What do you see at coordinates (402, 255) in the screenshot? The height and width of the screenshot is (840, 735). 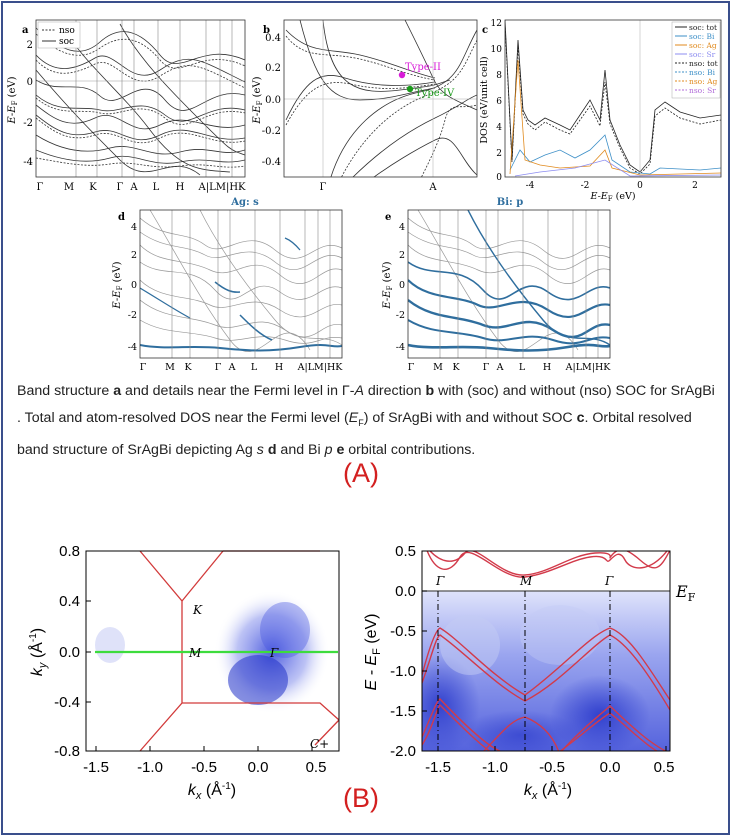 I see `panel-e-ytick: 2` at bounding box center [402, 255].